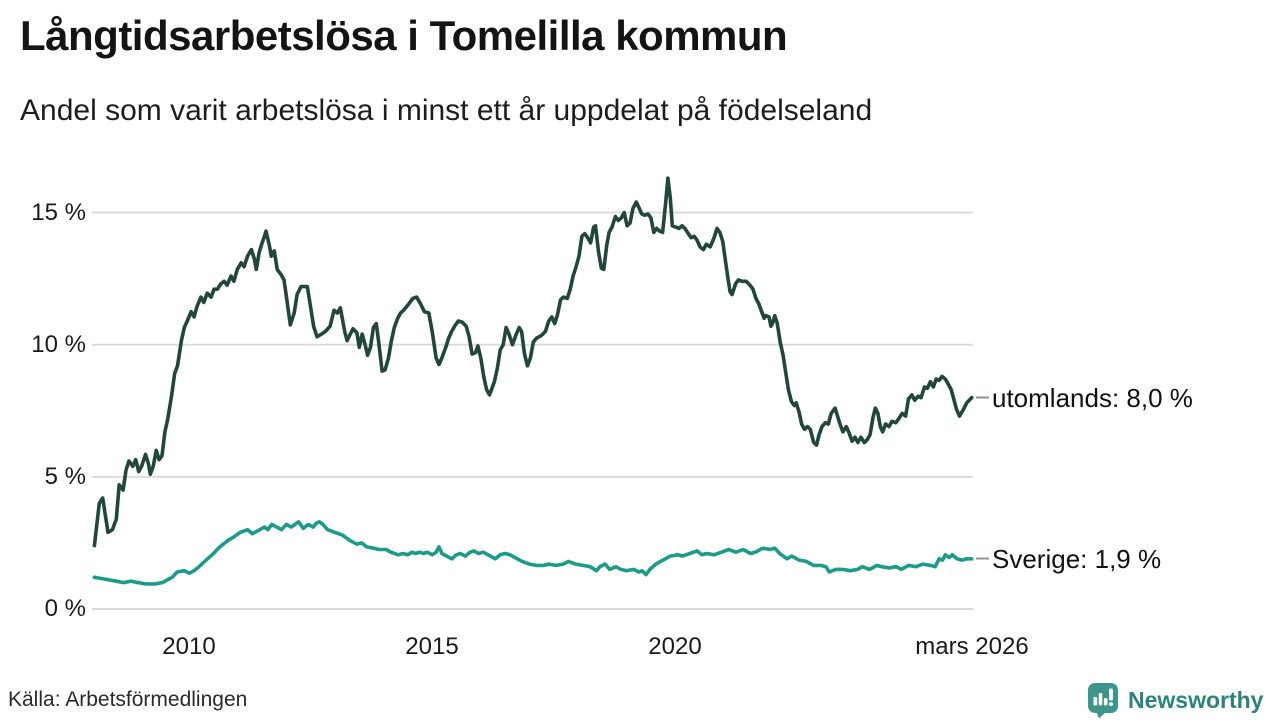  I want to click on series-label-sverige: Sverige: 1,9 %, so click(1077, 559).